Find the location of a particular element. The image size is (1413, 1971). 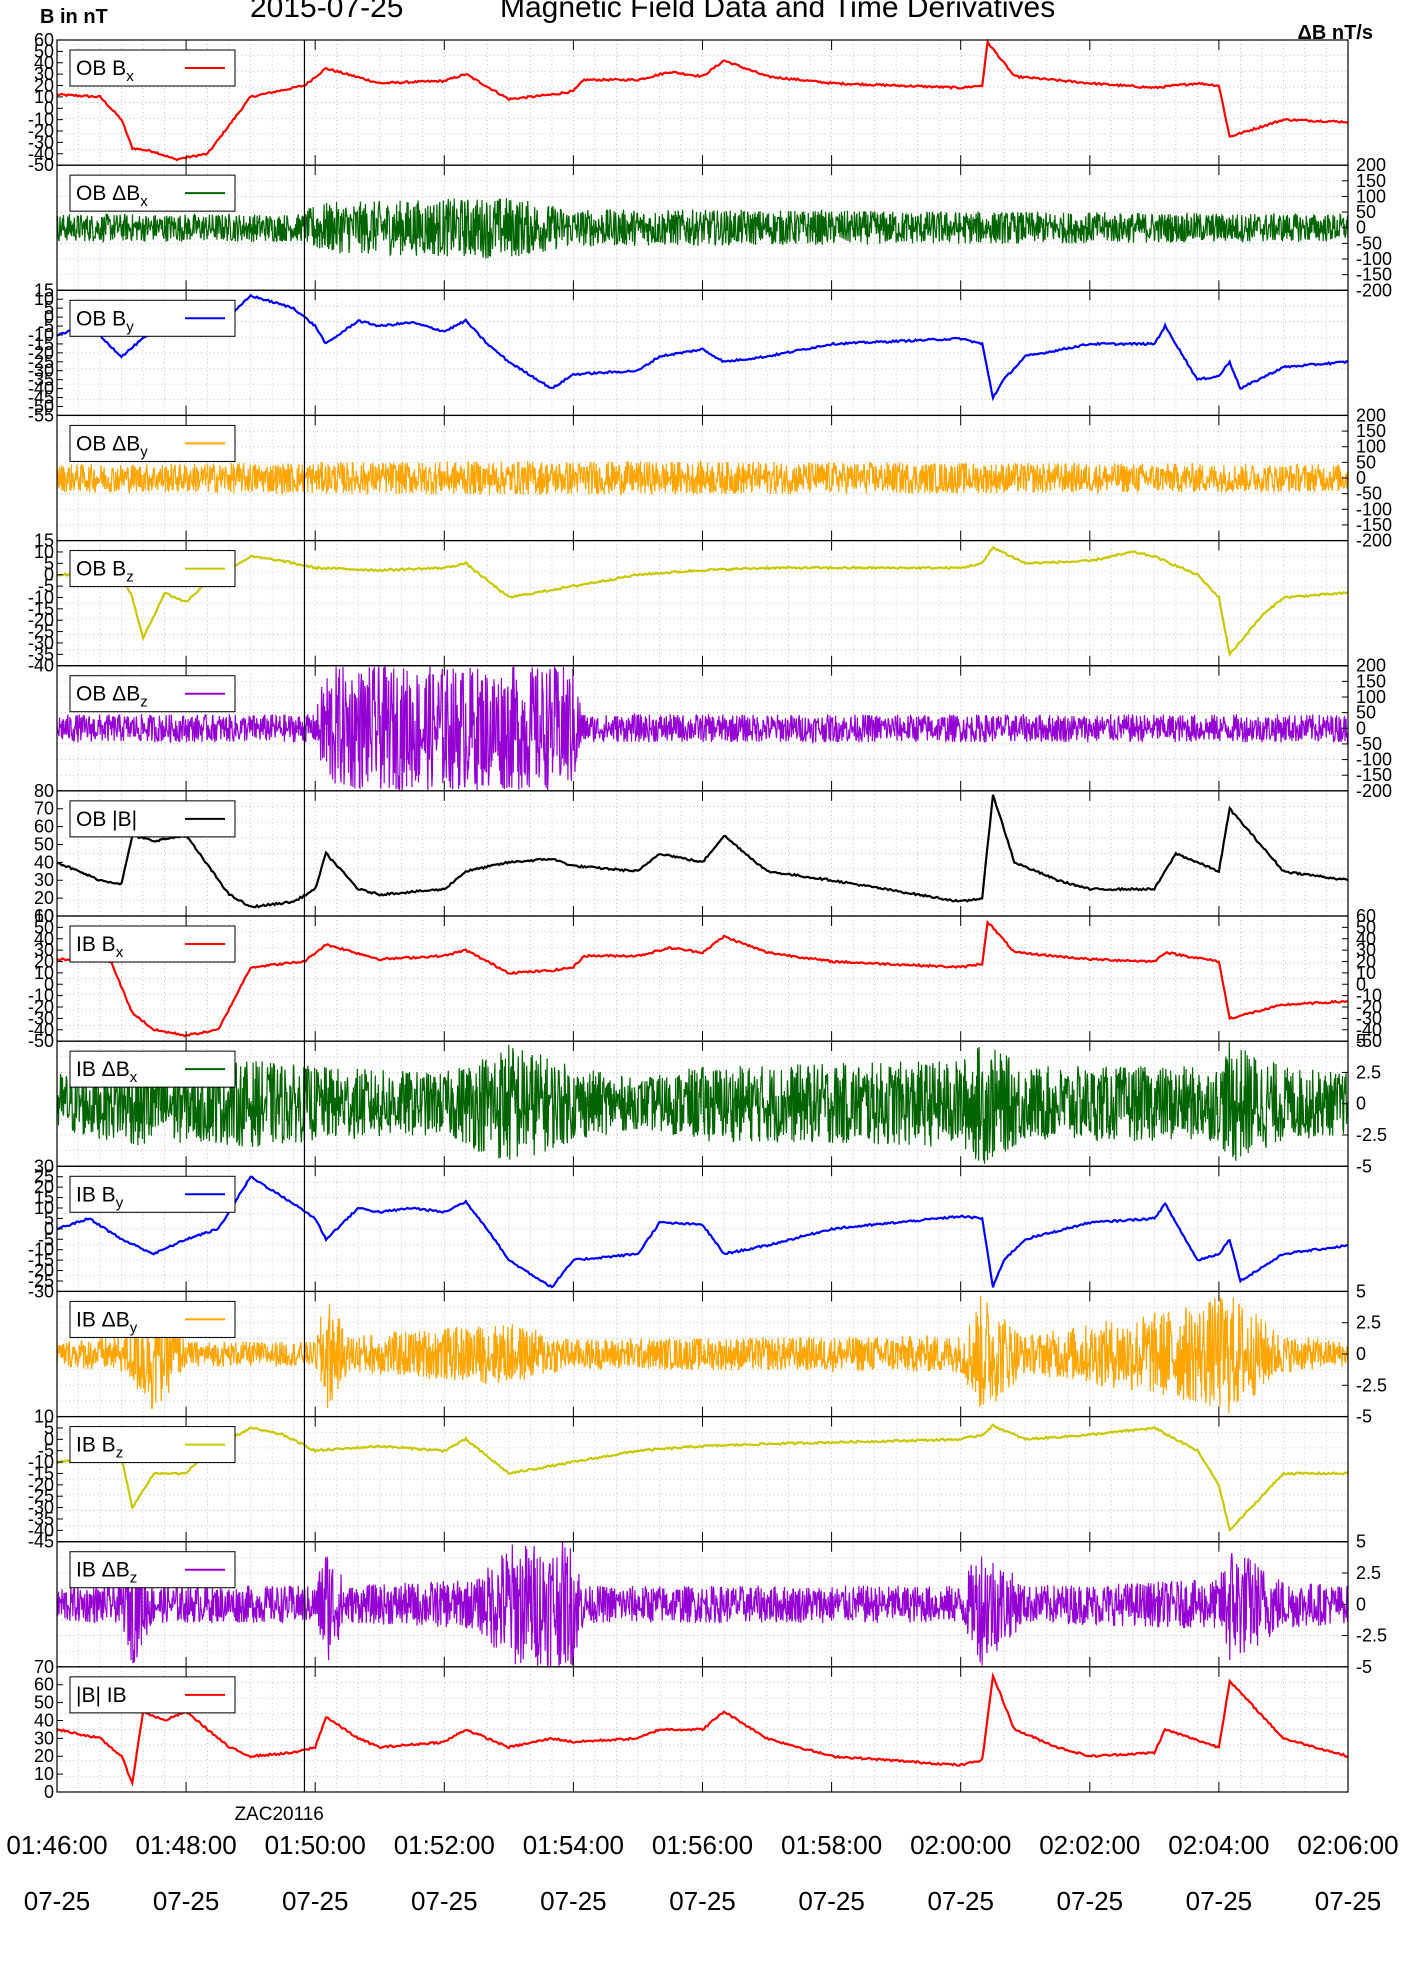

legend-label: OB By is located at coordinates (105, 321).